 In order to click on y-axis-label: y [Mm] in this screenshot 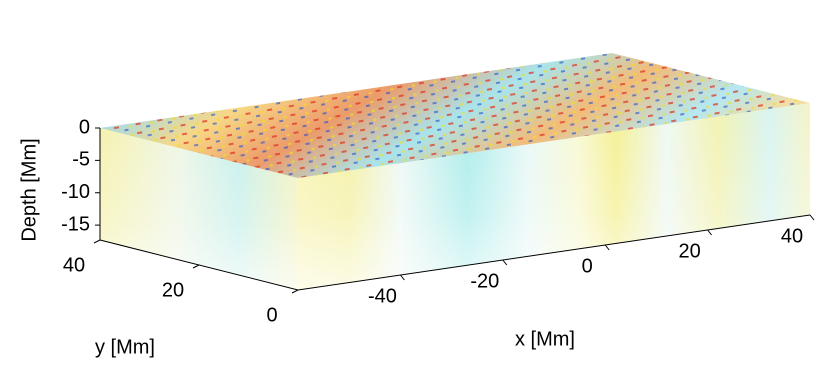, I will do `click(125, 347)`.